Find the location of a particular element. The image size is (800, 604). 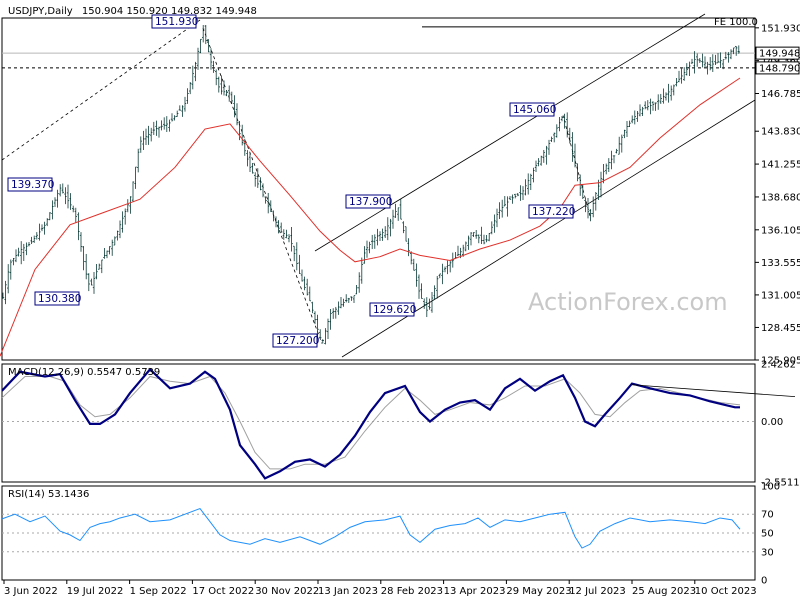

price-annotation: 129.620 is located at coordinates (392, 309).